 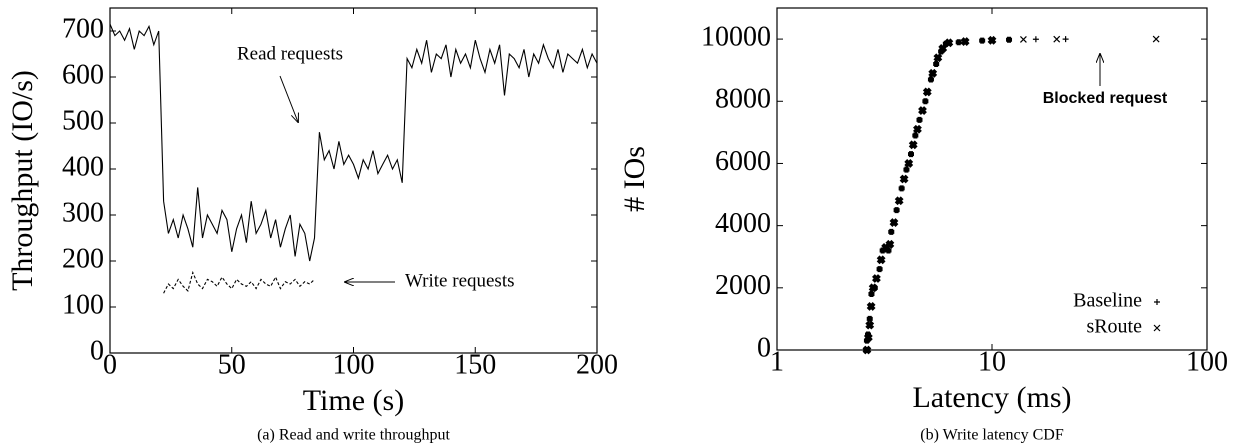 I want to click on annotation: Write requests, so click(x=460, y=280).